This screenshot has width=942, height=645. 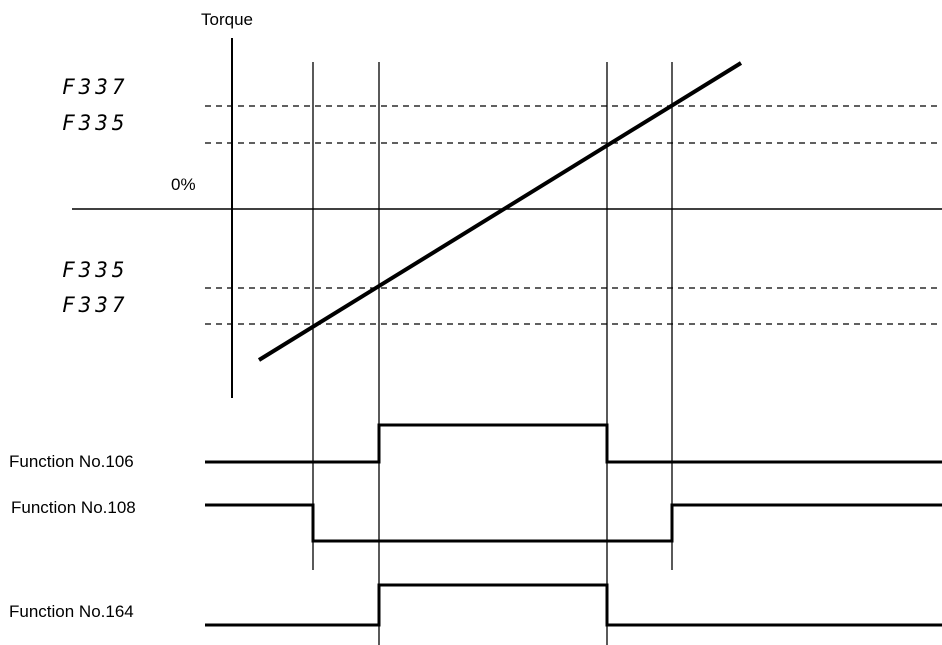 I want to click on lower-param-label-2: F337, so click(x=95, y=305).